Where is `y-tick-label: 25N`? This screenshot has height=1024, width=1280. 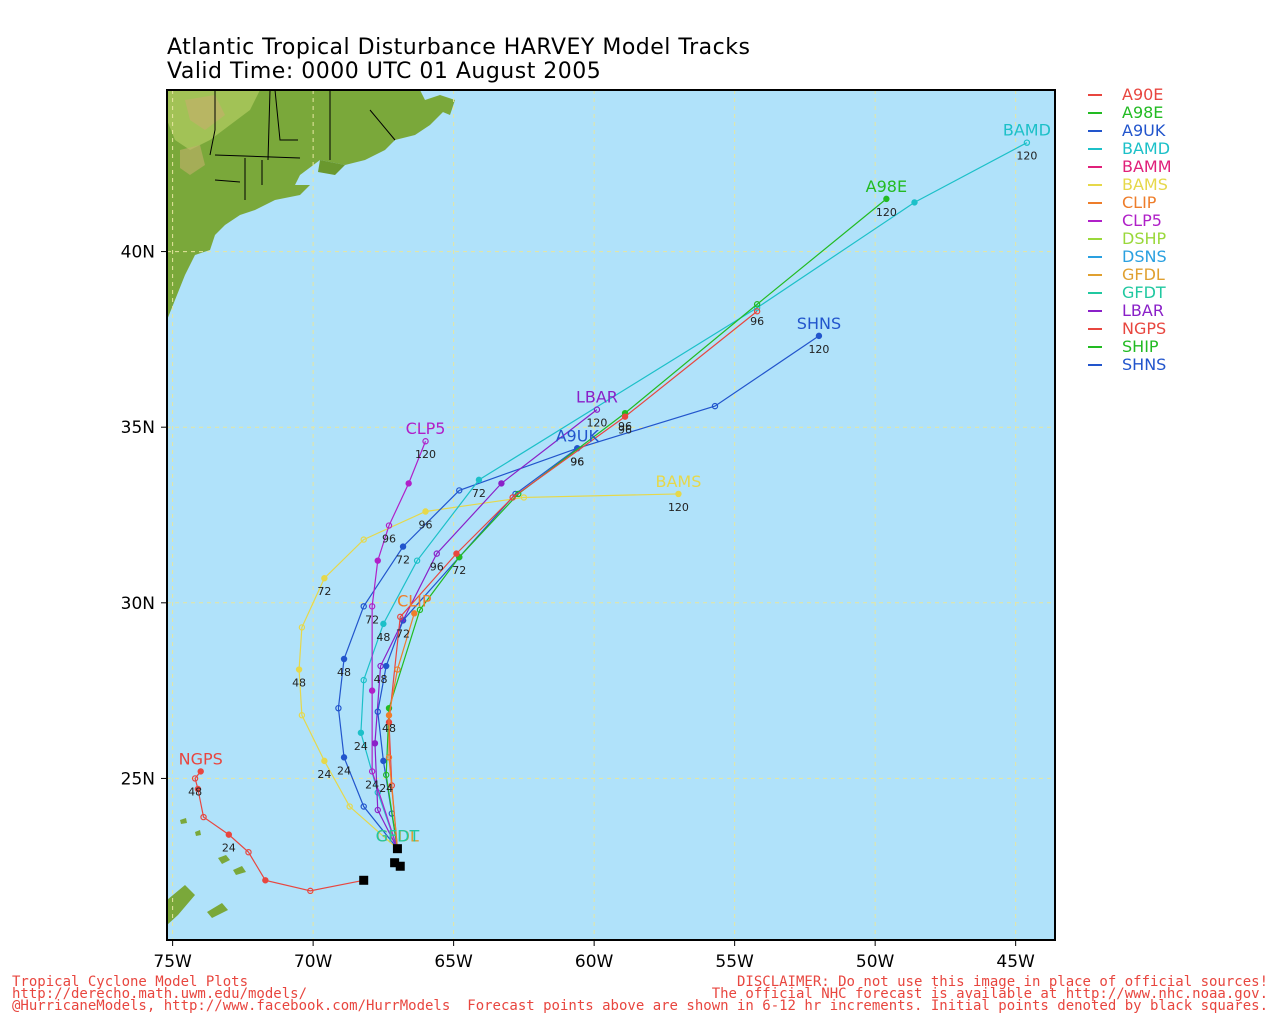 y-tick-label: 25N is located at coordinates (138, 779).